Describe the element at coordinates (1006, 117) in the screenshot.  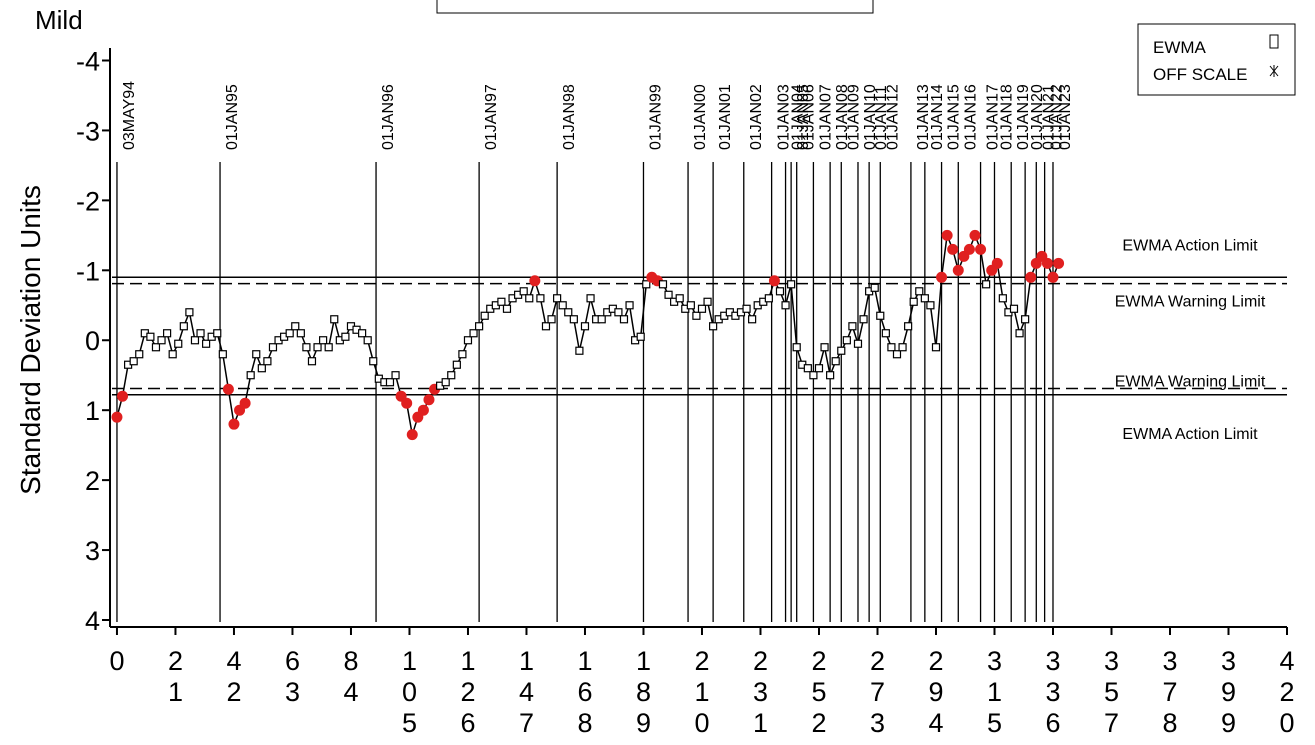
I see `reference-label: 01JAN18` at that location.